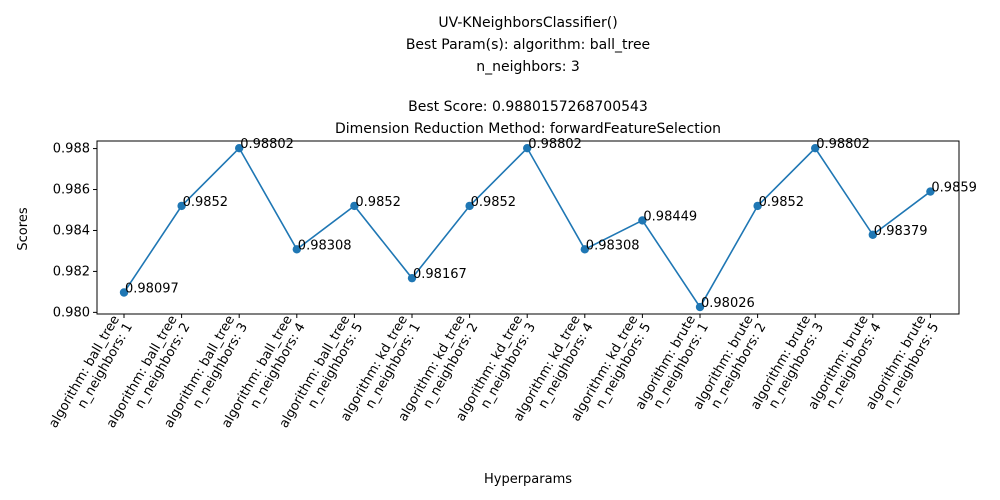 This screenshot has height=500, width=1000. Describe the element at coordinates (527, 23) in the screenshot. I see `title-line: UV-KNeighborsClassifier()` at that location.